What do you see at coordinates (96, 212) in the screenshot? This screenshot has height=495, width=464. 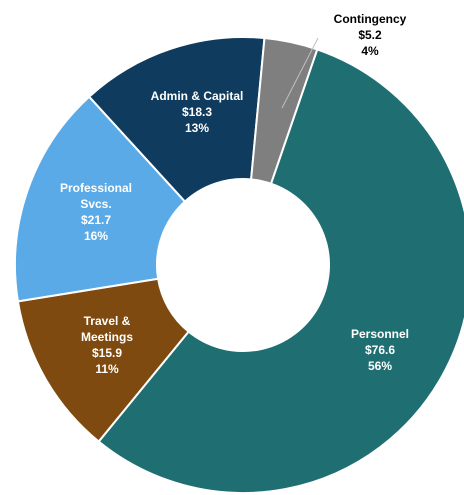 I see `slice-label: Professional Svcs. $21.7 16%` at bounding box center [96, 212].